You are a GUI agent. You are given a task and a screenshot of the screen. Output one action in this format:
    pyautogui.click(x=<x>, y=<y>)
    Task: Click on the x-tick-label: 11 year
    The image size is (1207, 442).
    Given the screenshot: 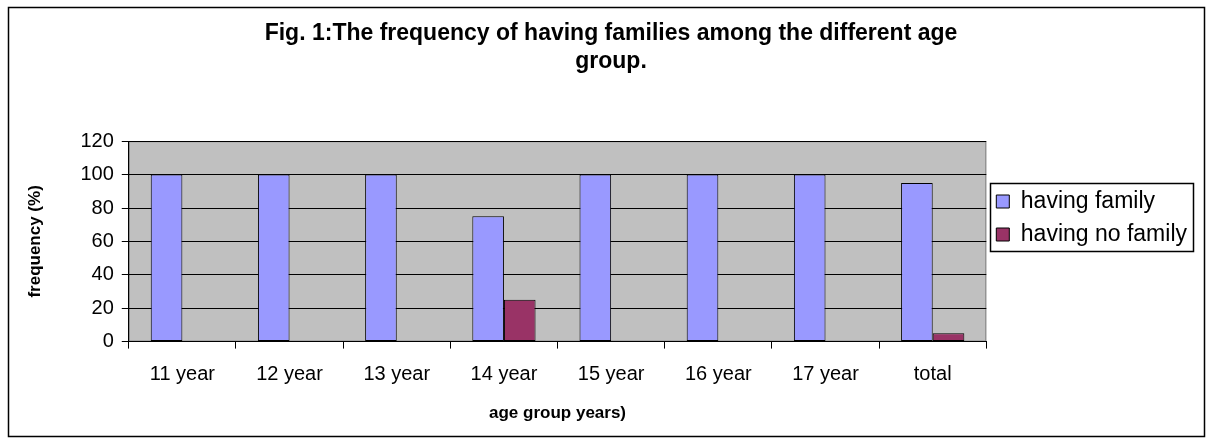 What is the action you would take?
    pyautogui.click(x=182, y=373)
    